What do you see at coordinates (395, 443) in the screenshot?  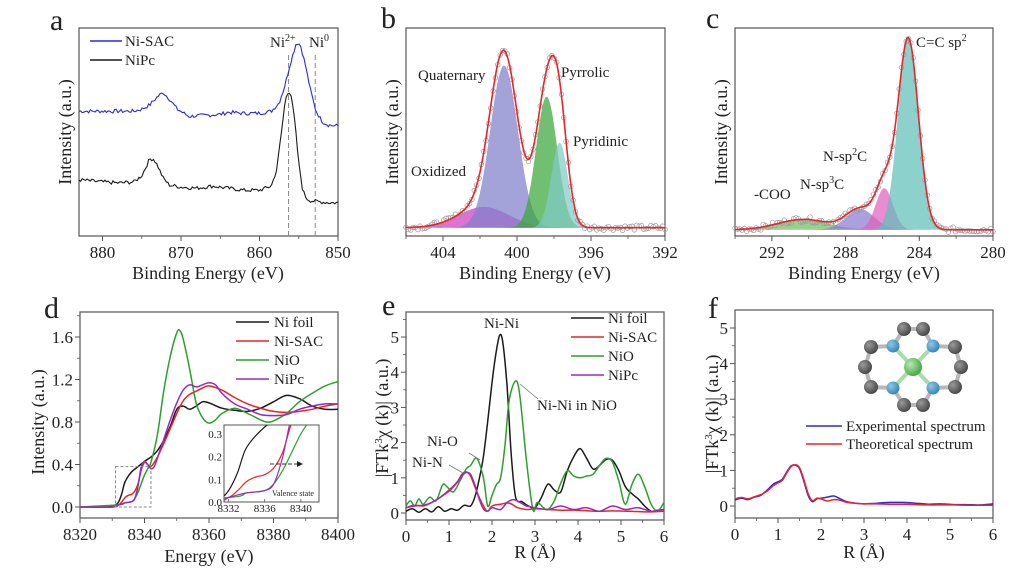 I see `y-tick-label: 2` at bounding box center [395, 443].